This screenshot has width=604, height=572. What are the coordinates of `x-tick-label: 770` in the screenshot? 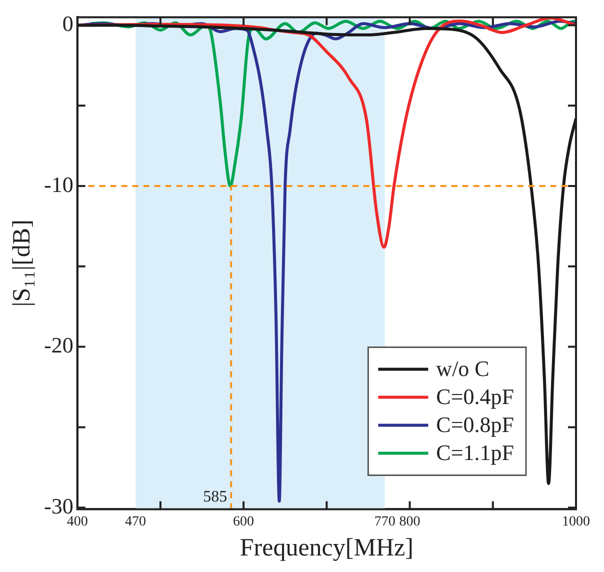 It's located at (385, 522).